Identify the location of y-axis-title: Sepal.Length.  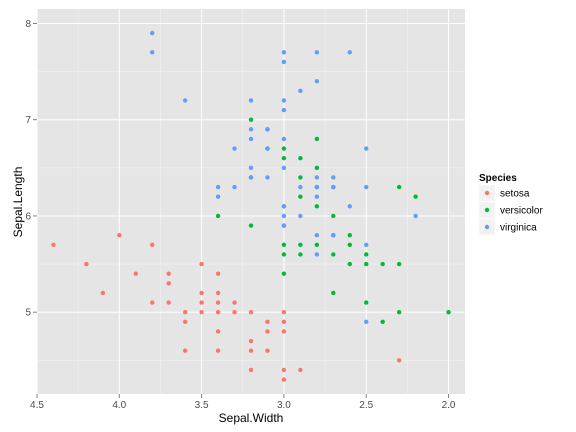
(18, 202).